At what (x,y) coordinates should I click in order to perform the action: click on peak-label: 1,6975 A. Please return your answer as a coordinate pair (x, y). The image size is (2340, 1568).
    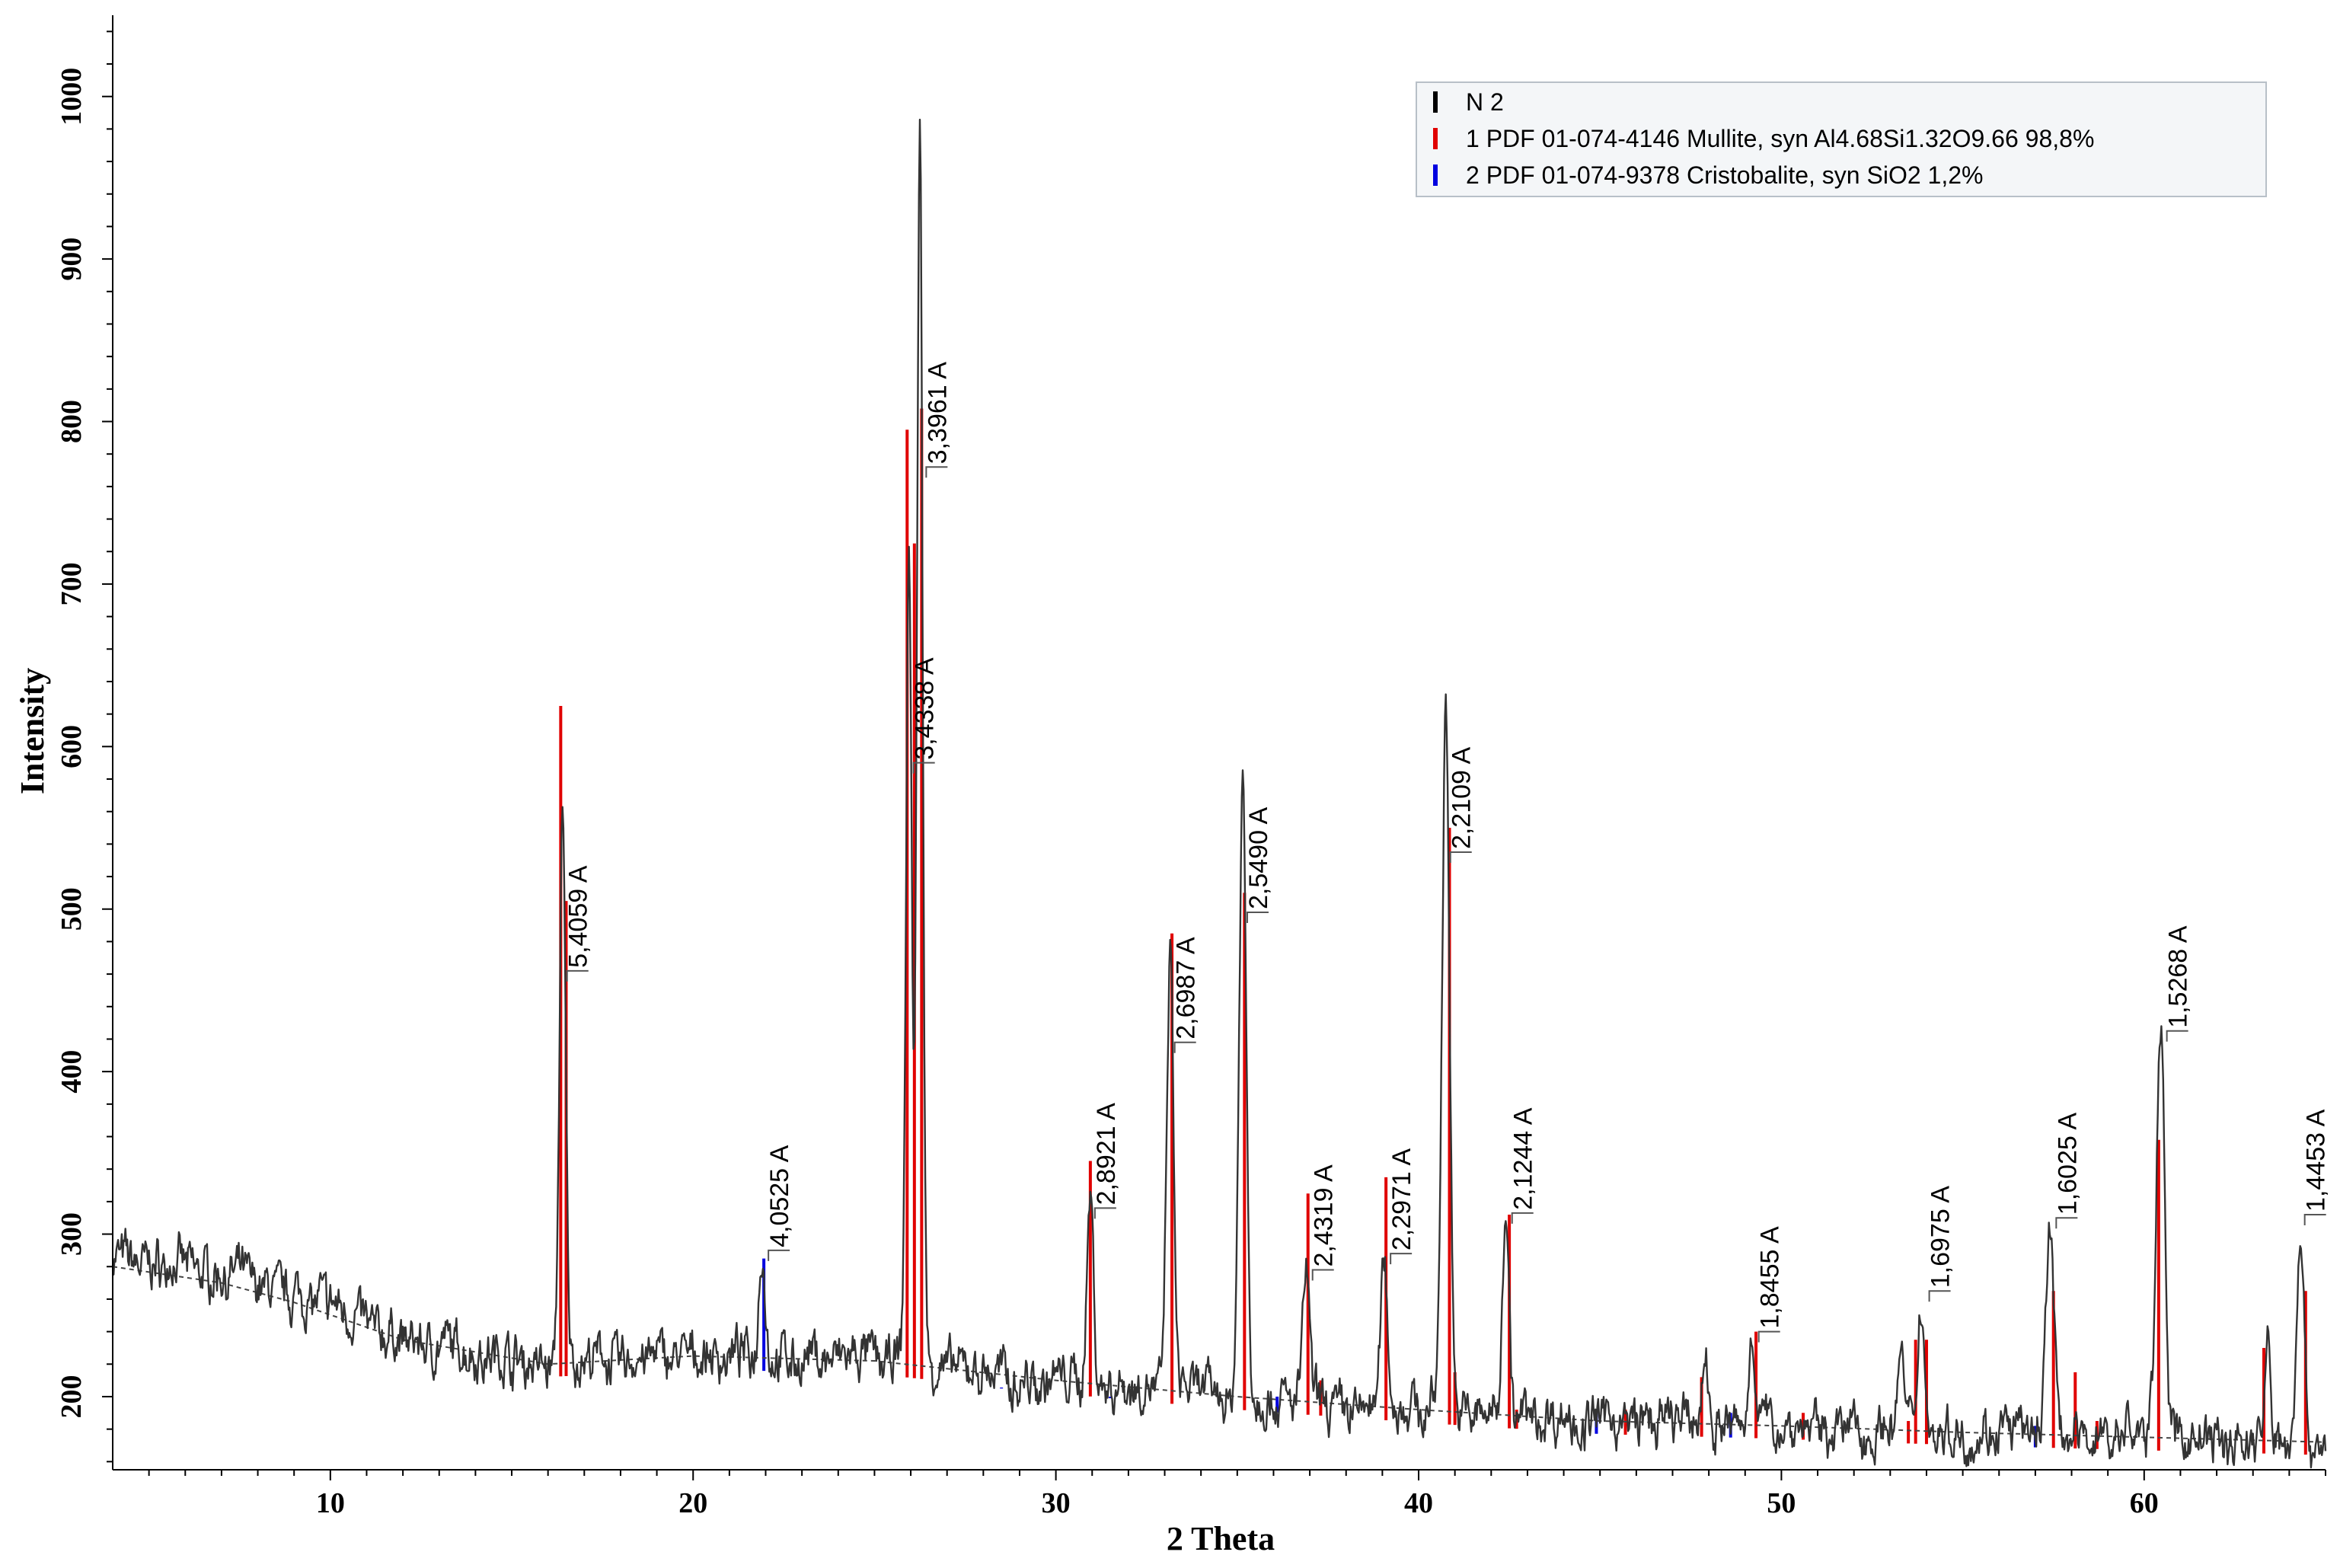
    Looking at the image, I should click on (1941, 1238).